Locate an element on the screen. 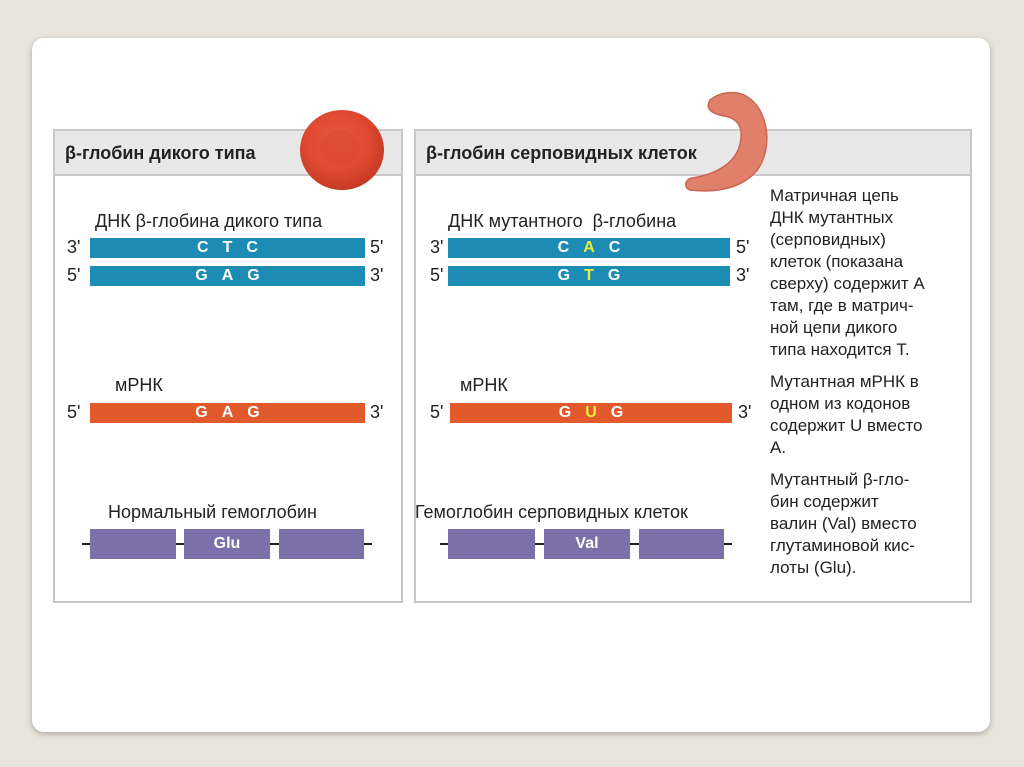 This screenshot has width=1024, height=767. sickle-dna-coding-strand: GTG is located at coordinates (589, 276).